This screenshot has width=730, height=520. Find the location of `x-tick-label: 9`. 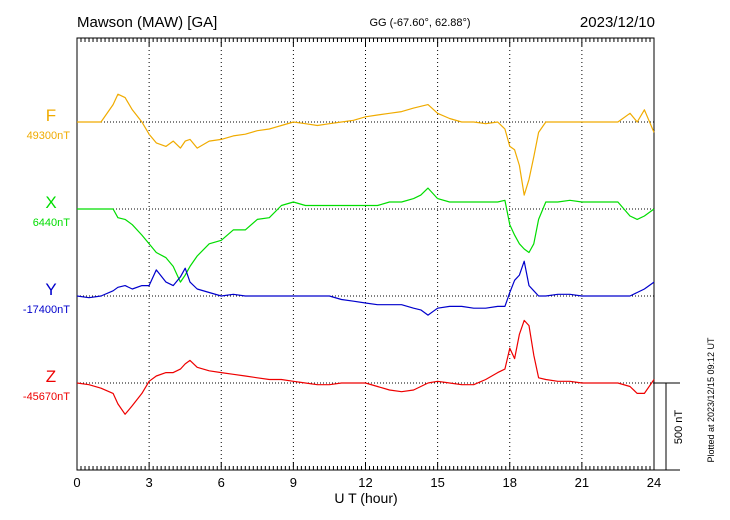

x-tick-label: 9 is located at coordinates (293, 482).